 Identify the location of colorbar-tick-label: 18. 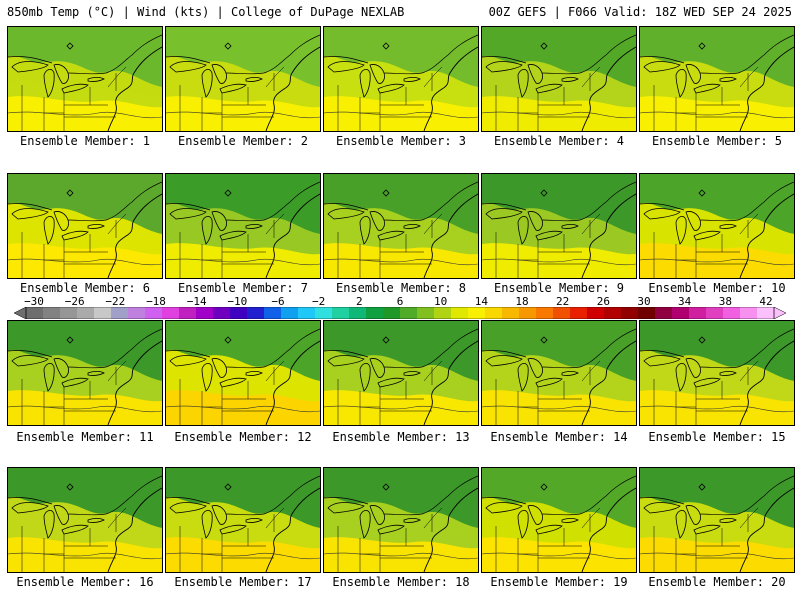
(522, 301).